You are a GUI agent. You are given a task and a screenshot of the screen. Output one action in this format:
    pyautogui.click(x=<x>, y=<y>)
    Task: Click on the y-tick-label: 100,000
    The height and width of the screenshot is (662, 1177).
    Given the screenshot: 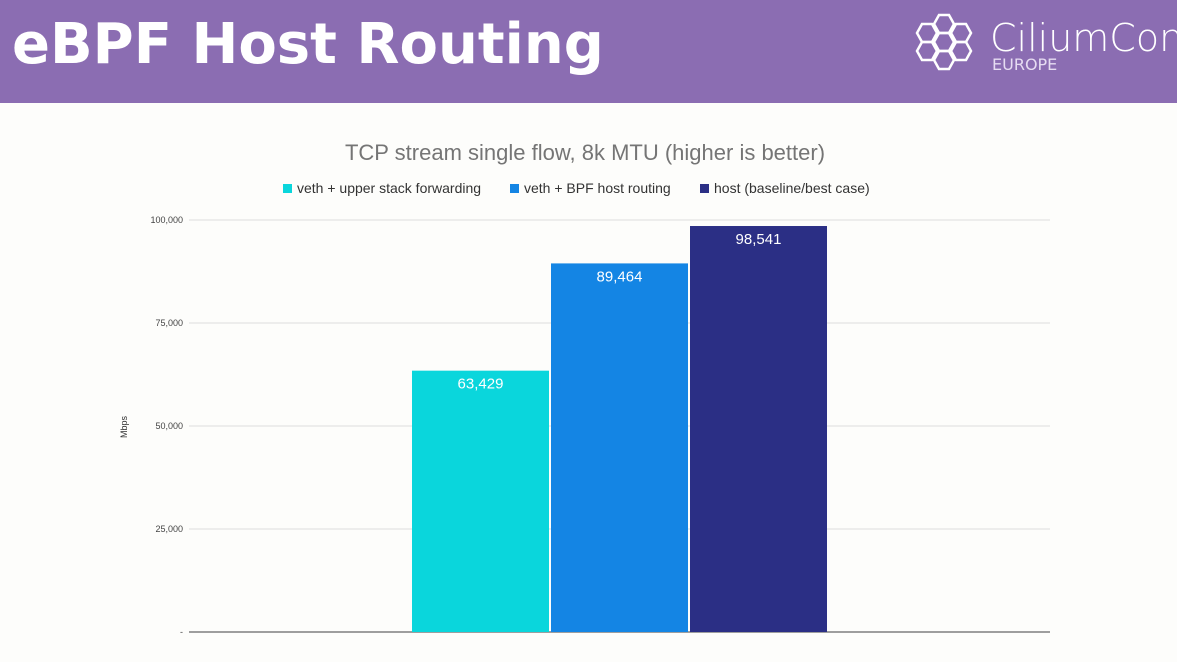 What is the action you would take?
    pyautogui.click(x=166, y=220)
    